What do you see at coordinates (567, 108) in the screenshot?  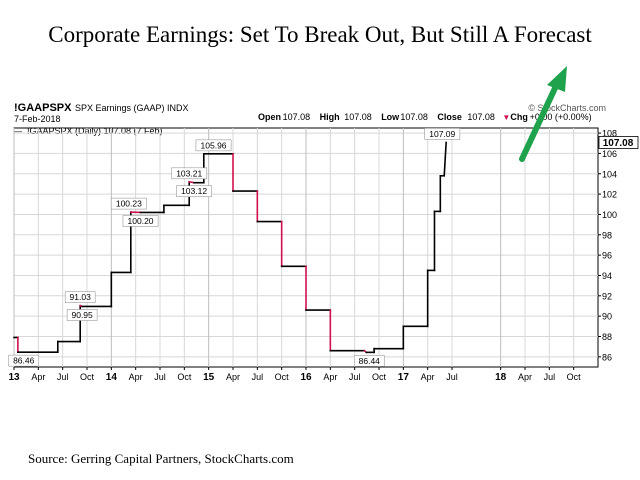 I see `brand-label: © StockCharts.com` at bounding box center [567, 108].